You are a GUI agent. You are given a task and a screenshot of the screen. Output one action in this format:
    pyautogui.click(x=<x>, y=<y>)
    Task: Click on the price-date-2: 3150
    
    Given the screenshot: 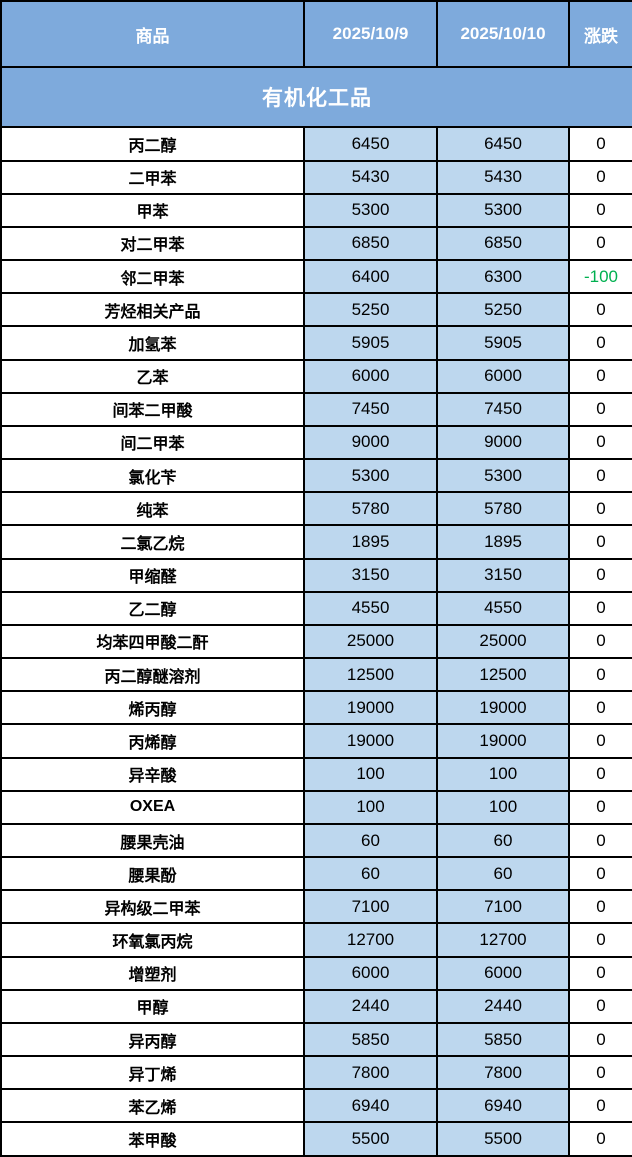 What is the action you would take?
    pyautogui.click(x=503, y=575)
    